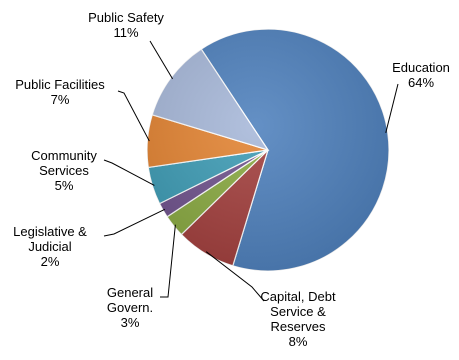  I want to click on data-label-legislative-judicial: Legislative & Judicial 2%, so click(50, 246).